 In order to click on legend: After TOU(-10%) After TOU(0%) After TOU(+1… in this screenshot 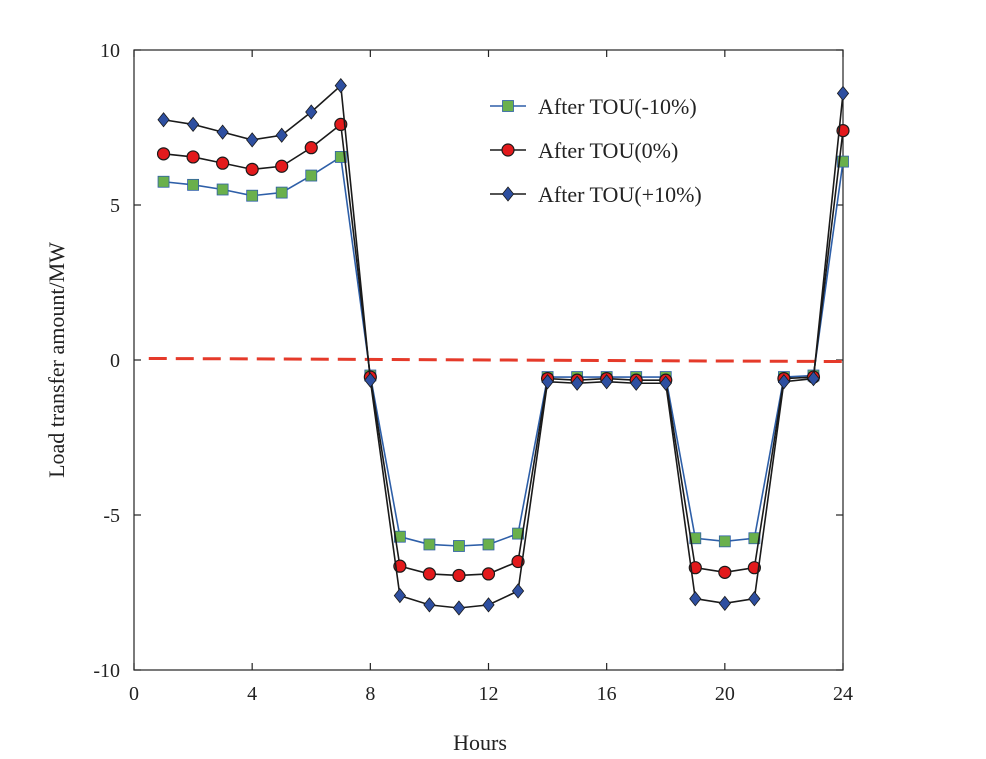, I will do `click(596, 150)`.